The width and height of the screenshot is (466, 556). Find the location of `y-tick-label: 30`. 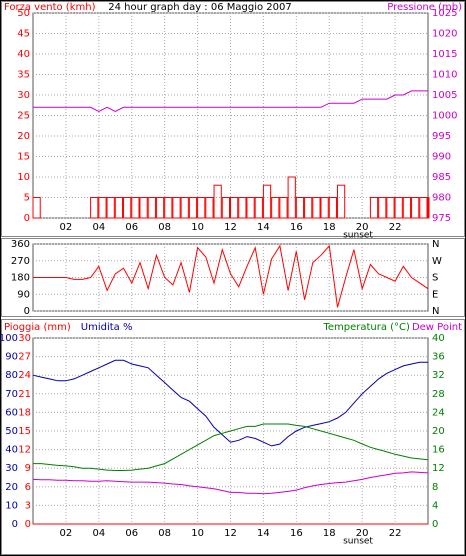

y-tick-label: 30 is located at coordinates (11, 468).